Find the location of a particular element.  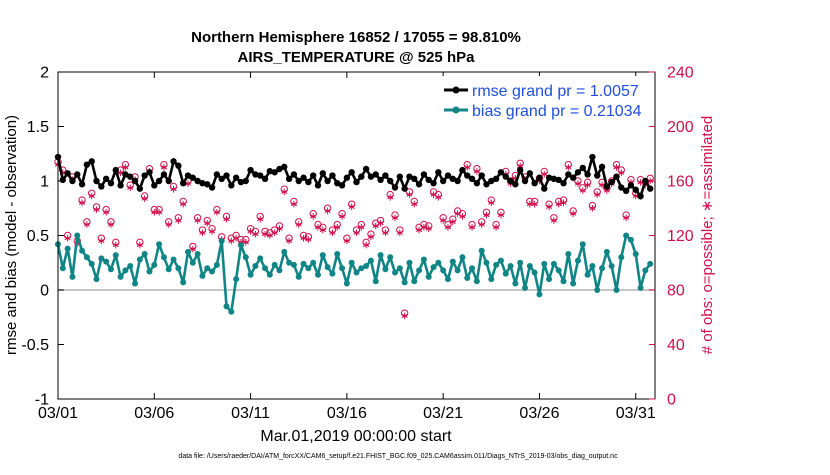

chart-title-line-2: AIRS_TEMPERATURE @ 525 hPa is located at coordinates (357, 57).